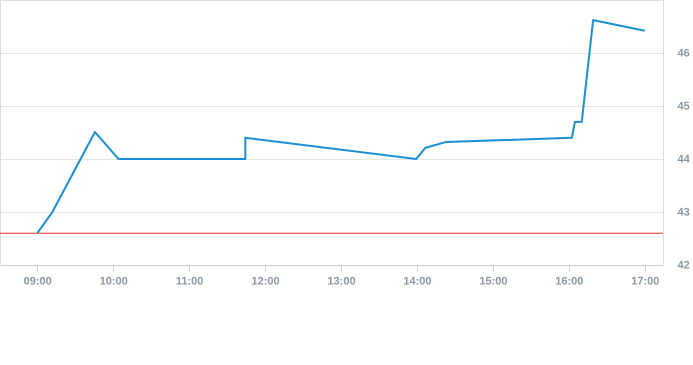  Describe the element at coordinates (684, 212) in the screenshot. I see `y-tick-label: 43` at that location.